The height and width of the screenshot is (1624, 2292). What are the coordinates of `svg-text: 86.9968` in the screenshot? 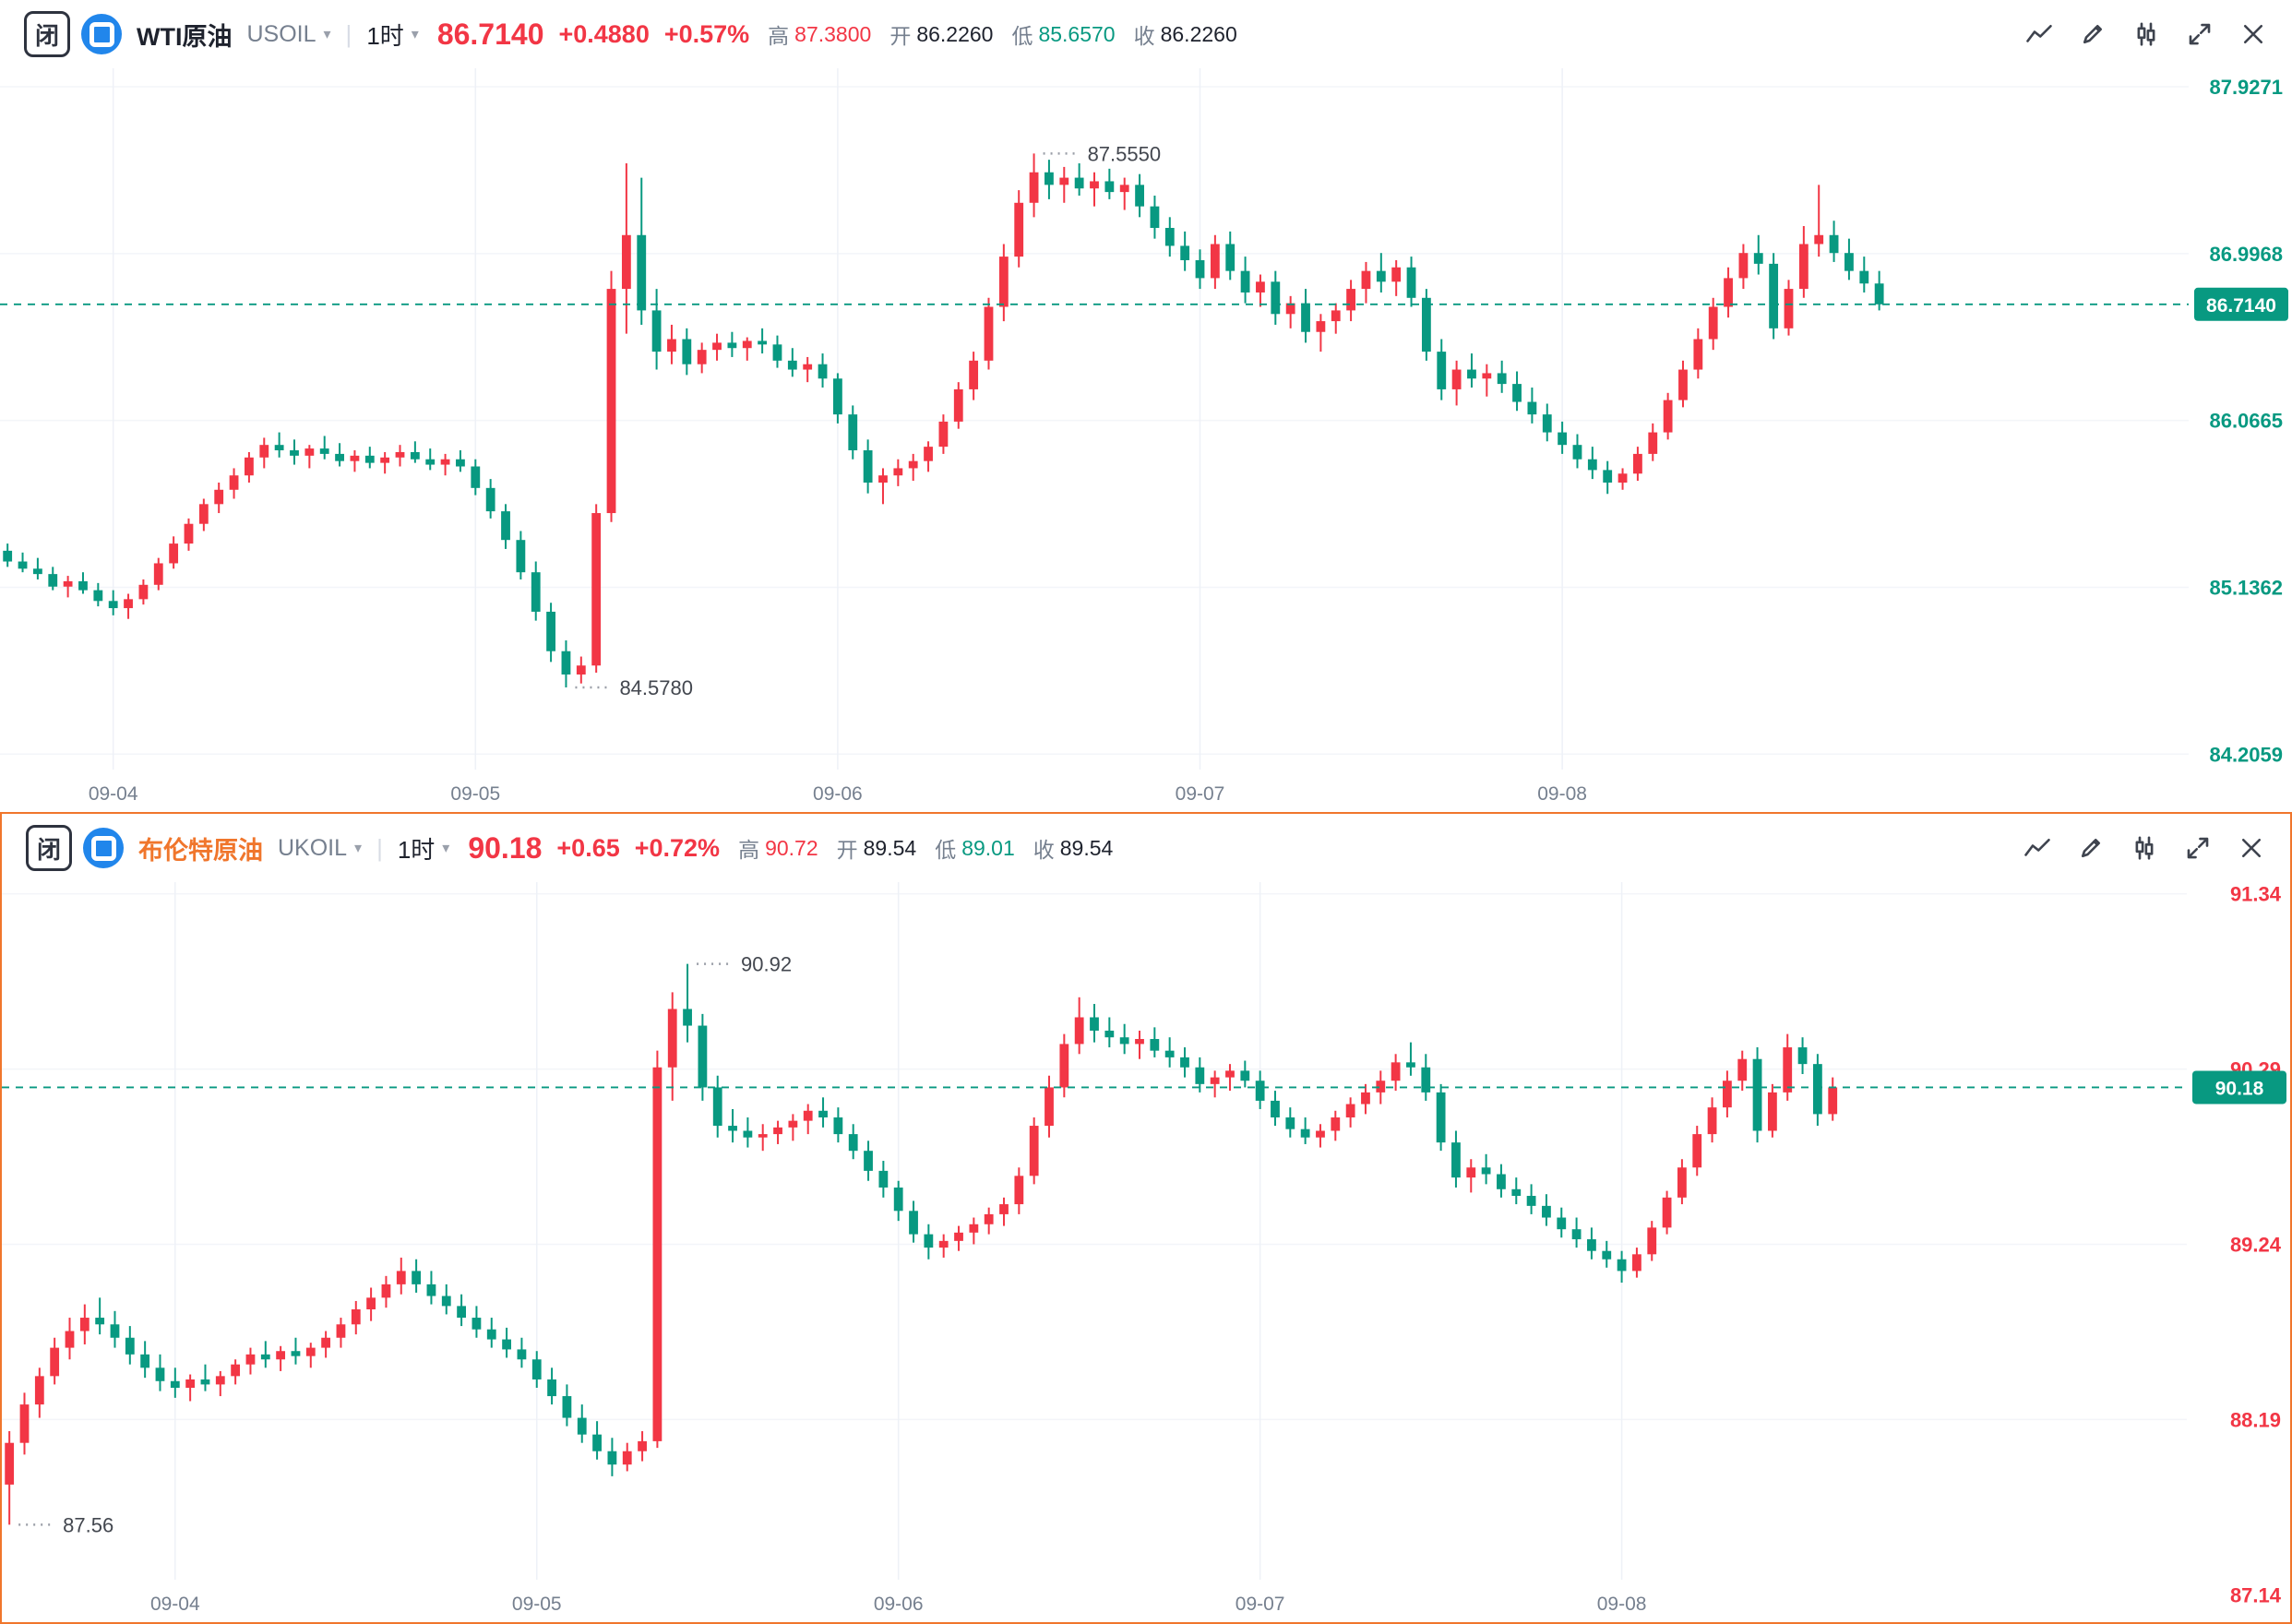 It's located at (2246, 254).